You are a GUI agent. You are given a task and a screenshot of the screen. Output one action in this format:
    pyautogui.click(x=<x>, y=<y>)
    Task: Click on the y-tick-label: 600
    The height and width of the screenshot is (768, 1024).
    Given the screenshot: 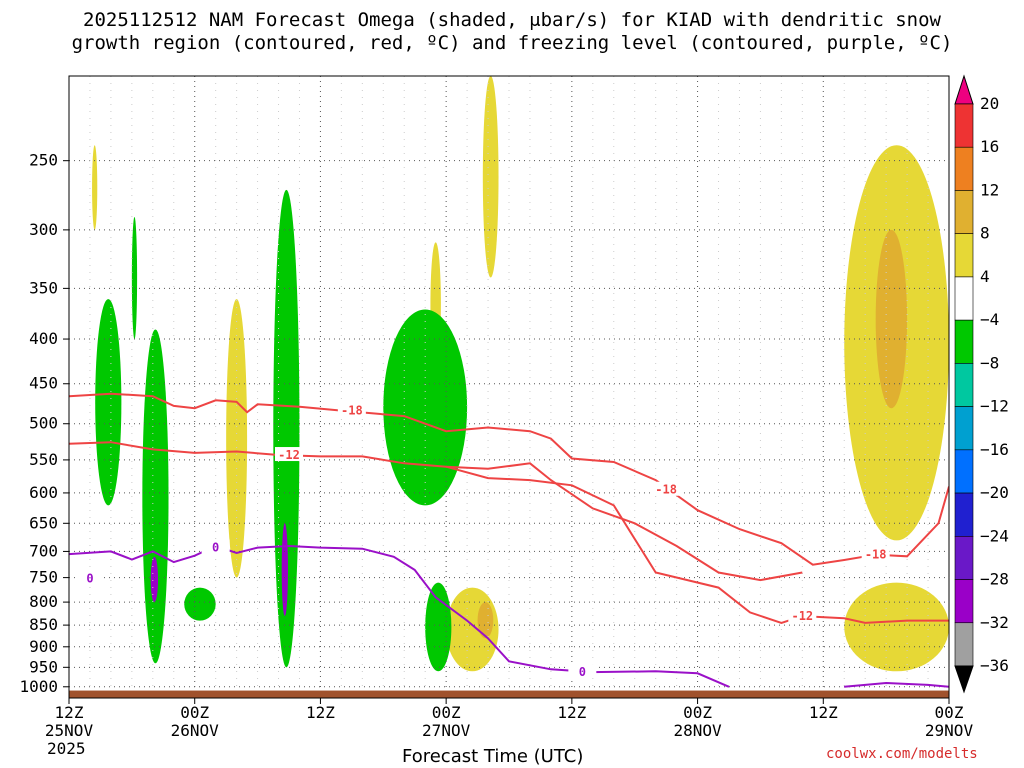 What is the action you would take?
    pyautogui.click(x=43, y=492)
    